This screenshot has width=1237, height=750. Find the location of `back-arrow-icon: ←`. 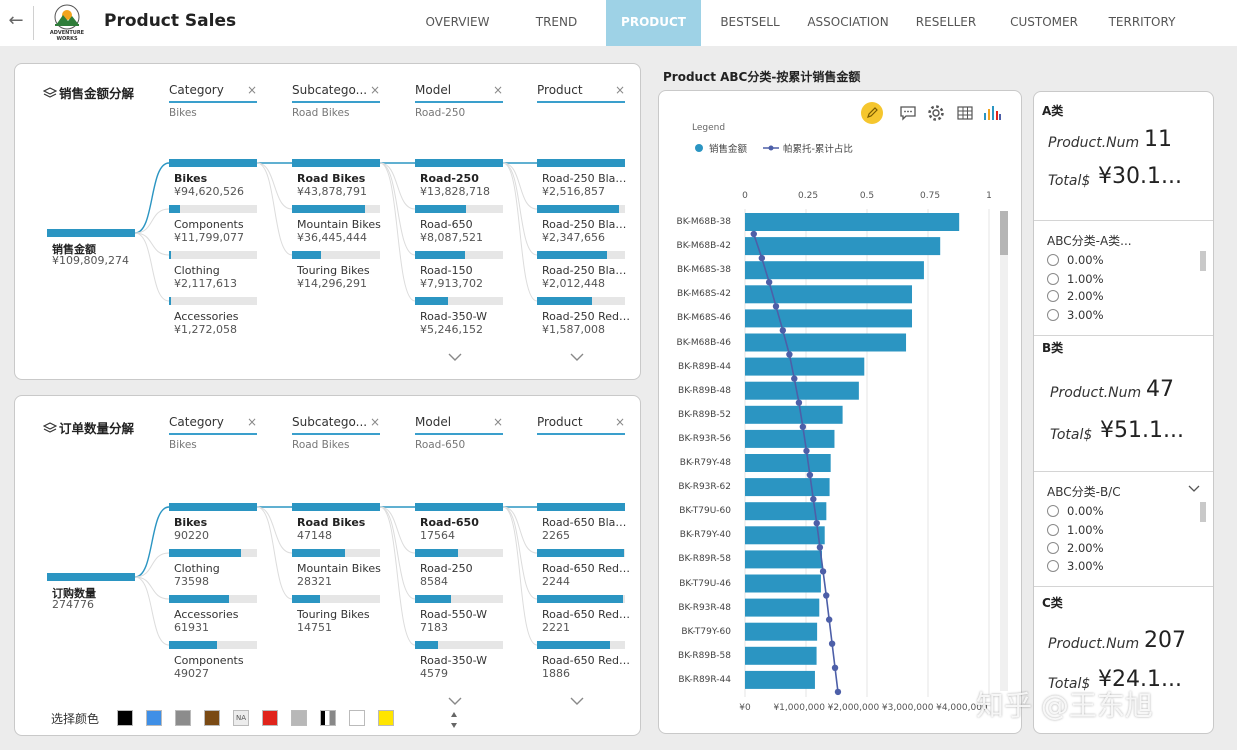

back-arrow-icon: ← is located at coordinates (16, 20).